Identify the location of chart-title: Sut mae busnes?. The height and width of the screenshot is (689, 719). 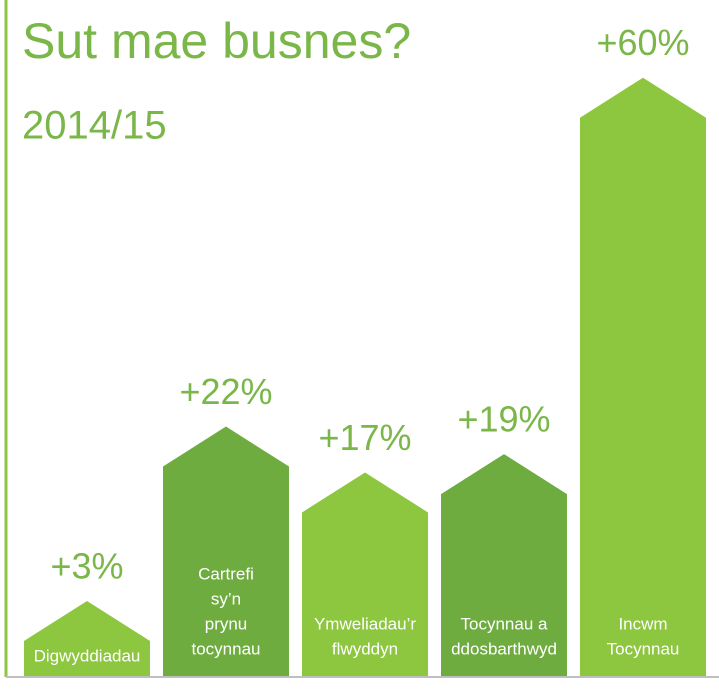
(216, 41).